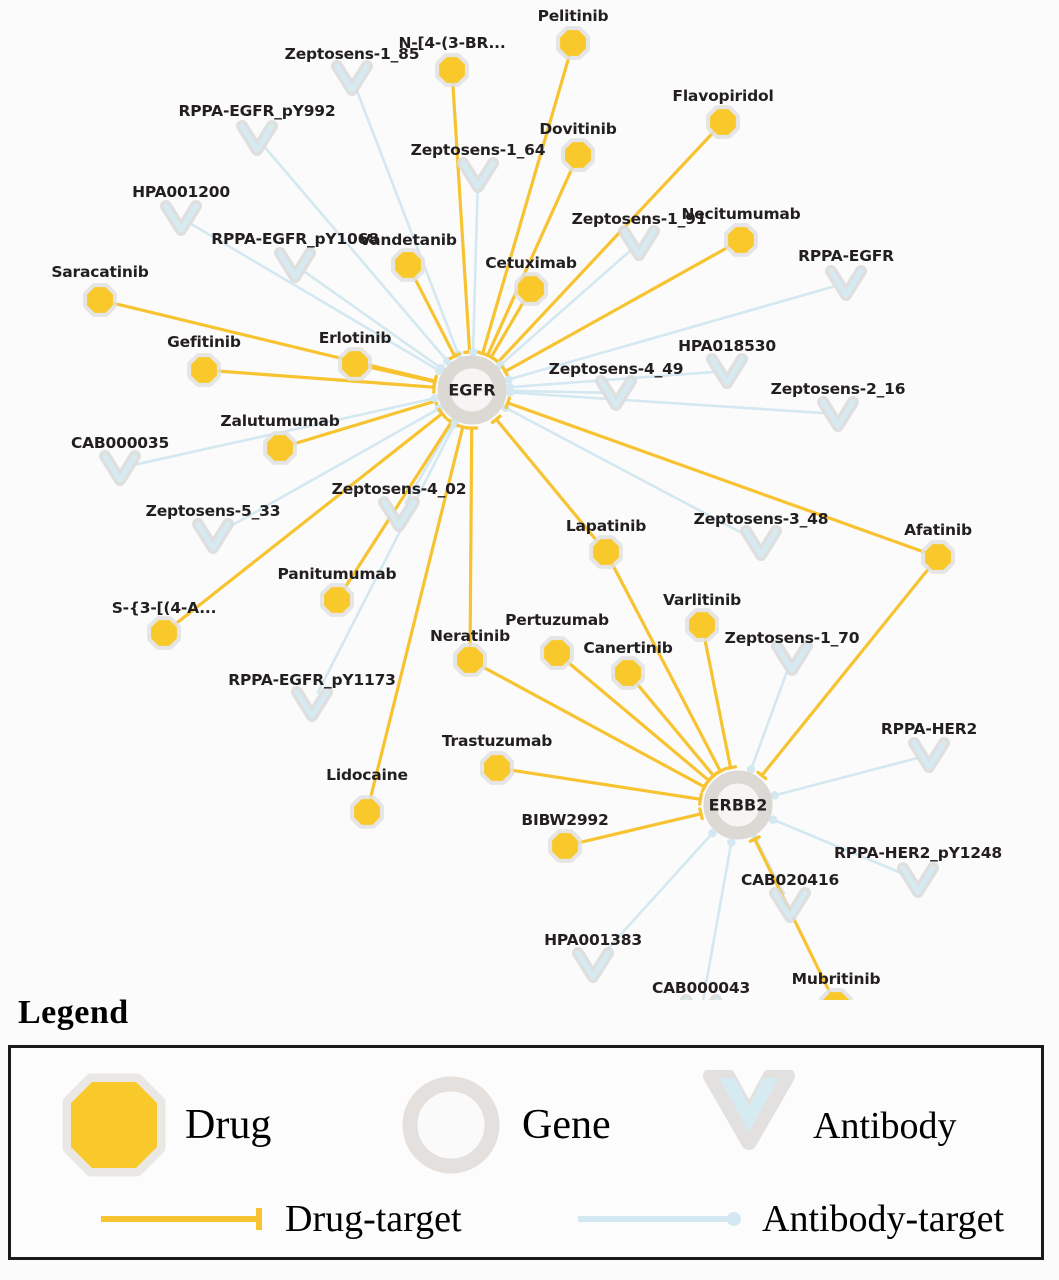 This screenshot has height=1280, width=1059. What do you see at coordinates (790, 1219) in the screenshot?
I see `legend-item-antibody-target: Antibody-target` at bounding box center [790, 1219].